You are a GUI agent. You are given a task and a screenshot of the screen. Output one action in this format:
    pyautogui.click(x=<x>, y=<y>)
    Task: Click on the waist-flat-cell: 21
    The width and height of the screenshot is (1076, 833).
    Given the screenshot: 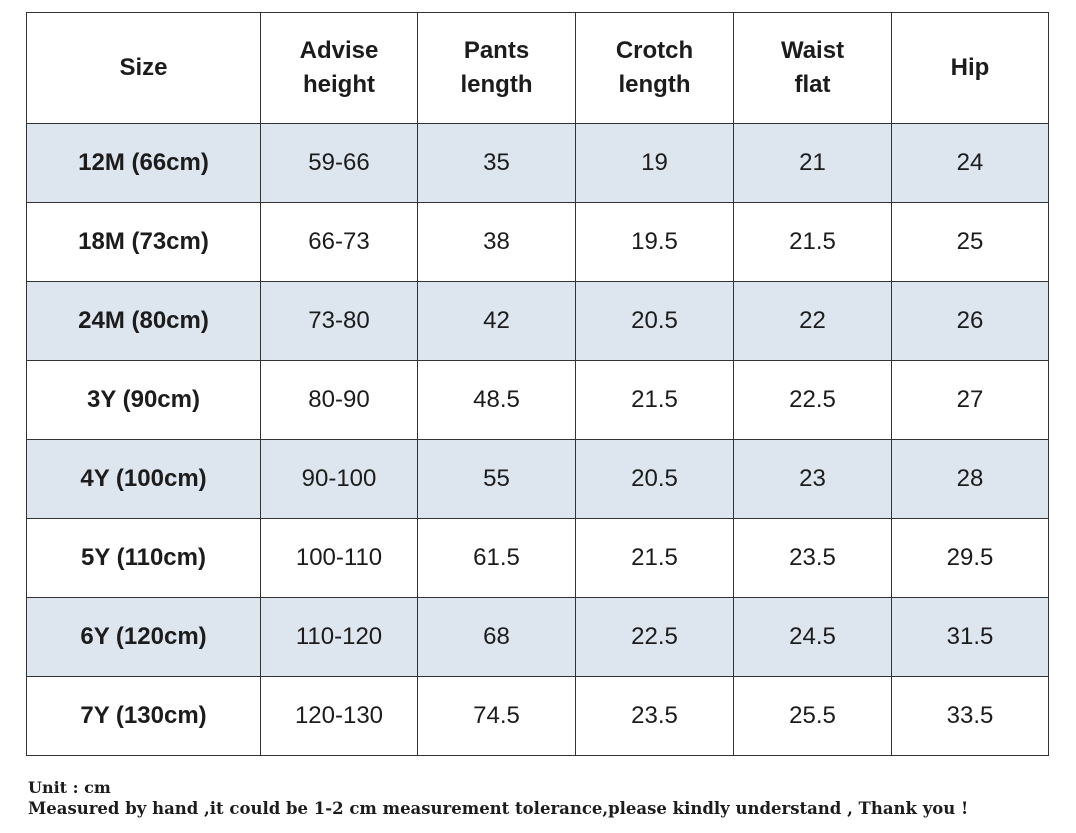 What is the action you would take?
    pyautogui.click(x=812, y=163)
    